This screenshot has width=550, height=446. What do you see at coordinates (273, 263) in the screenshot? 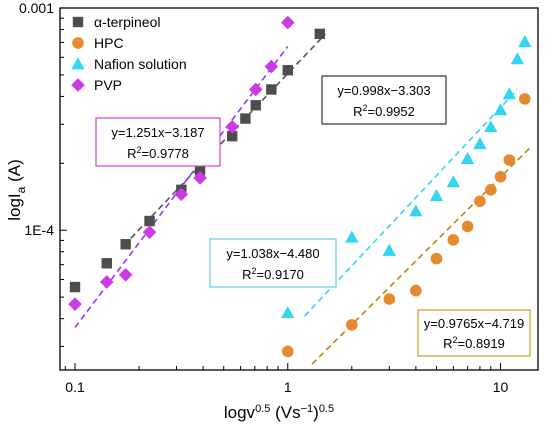
I see `annotation-nafion: y=1.038x−4.480 R2=0.9170` at bounding box center [273, 263].